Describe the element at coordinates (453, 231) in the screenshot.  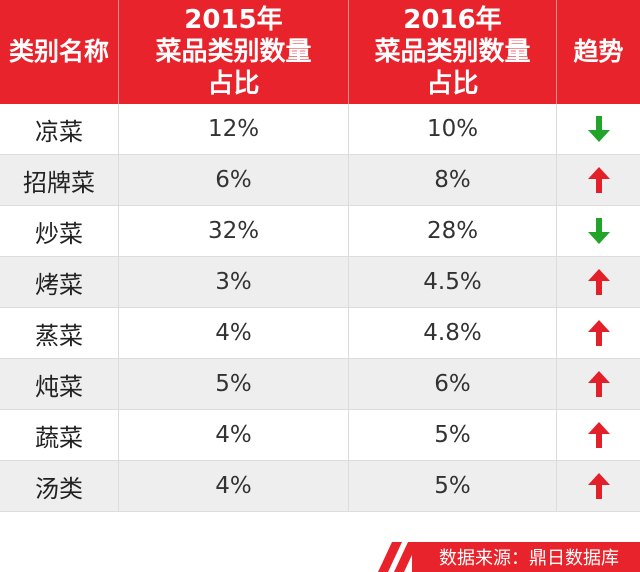
I see `share-2016-cell: 28%` at that location.